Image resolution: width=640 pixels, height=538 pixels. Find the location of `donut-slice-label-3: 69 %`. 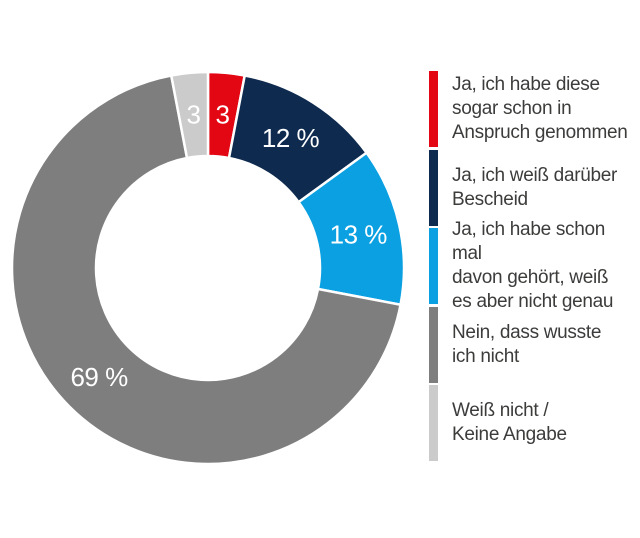

donut-slice-label-3: 69 % is located at coordinates (99, 377).